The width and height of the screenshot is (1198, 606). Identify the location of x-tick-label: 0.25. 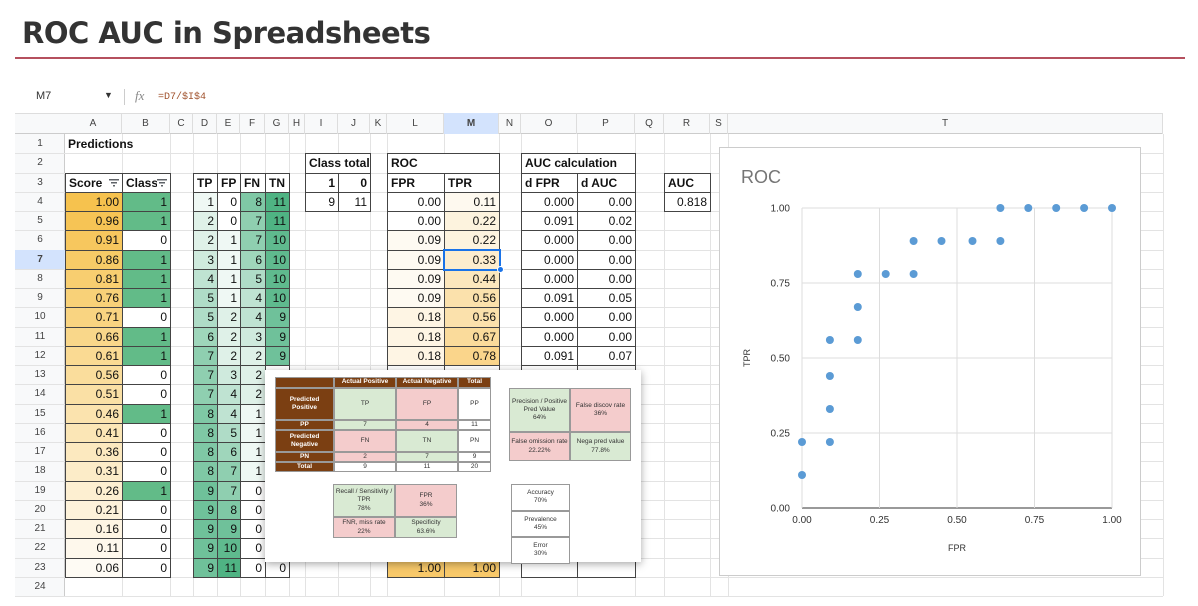
(880, 520).